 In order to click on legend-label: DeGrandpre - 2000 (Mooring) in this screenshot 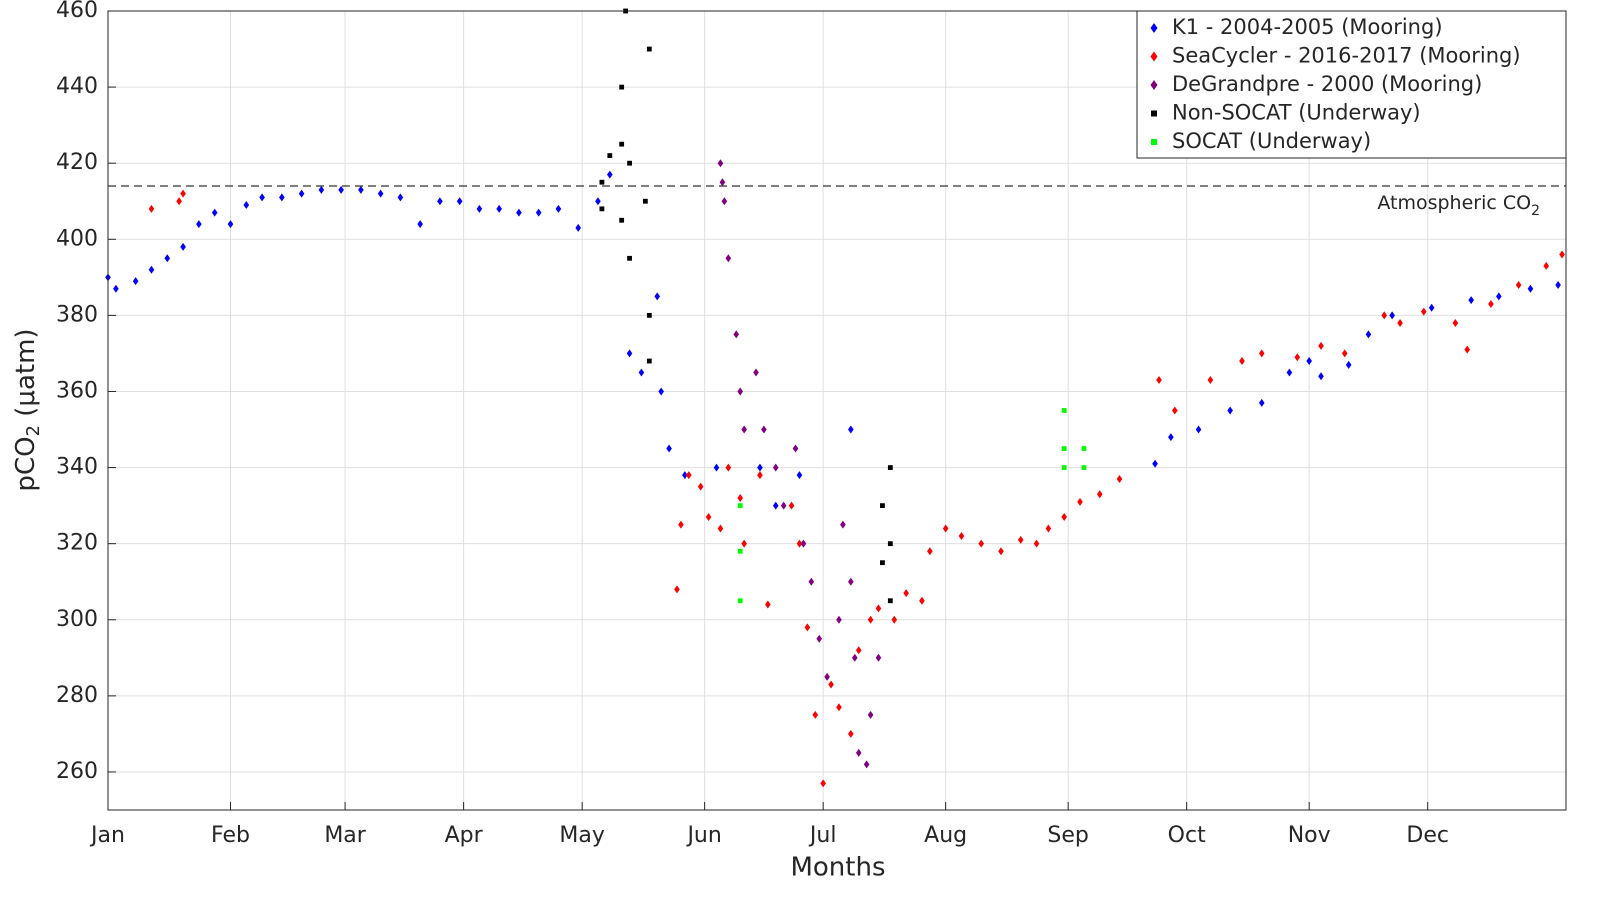, I will do `click(1327, 84)`.